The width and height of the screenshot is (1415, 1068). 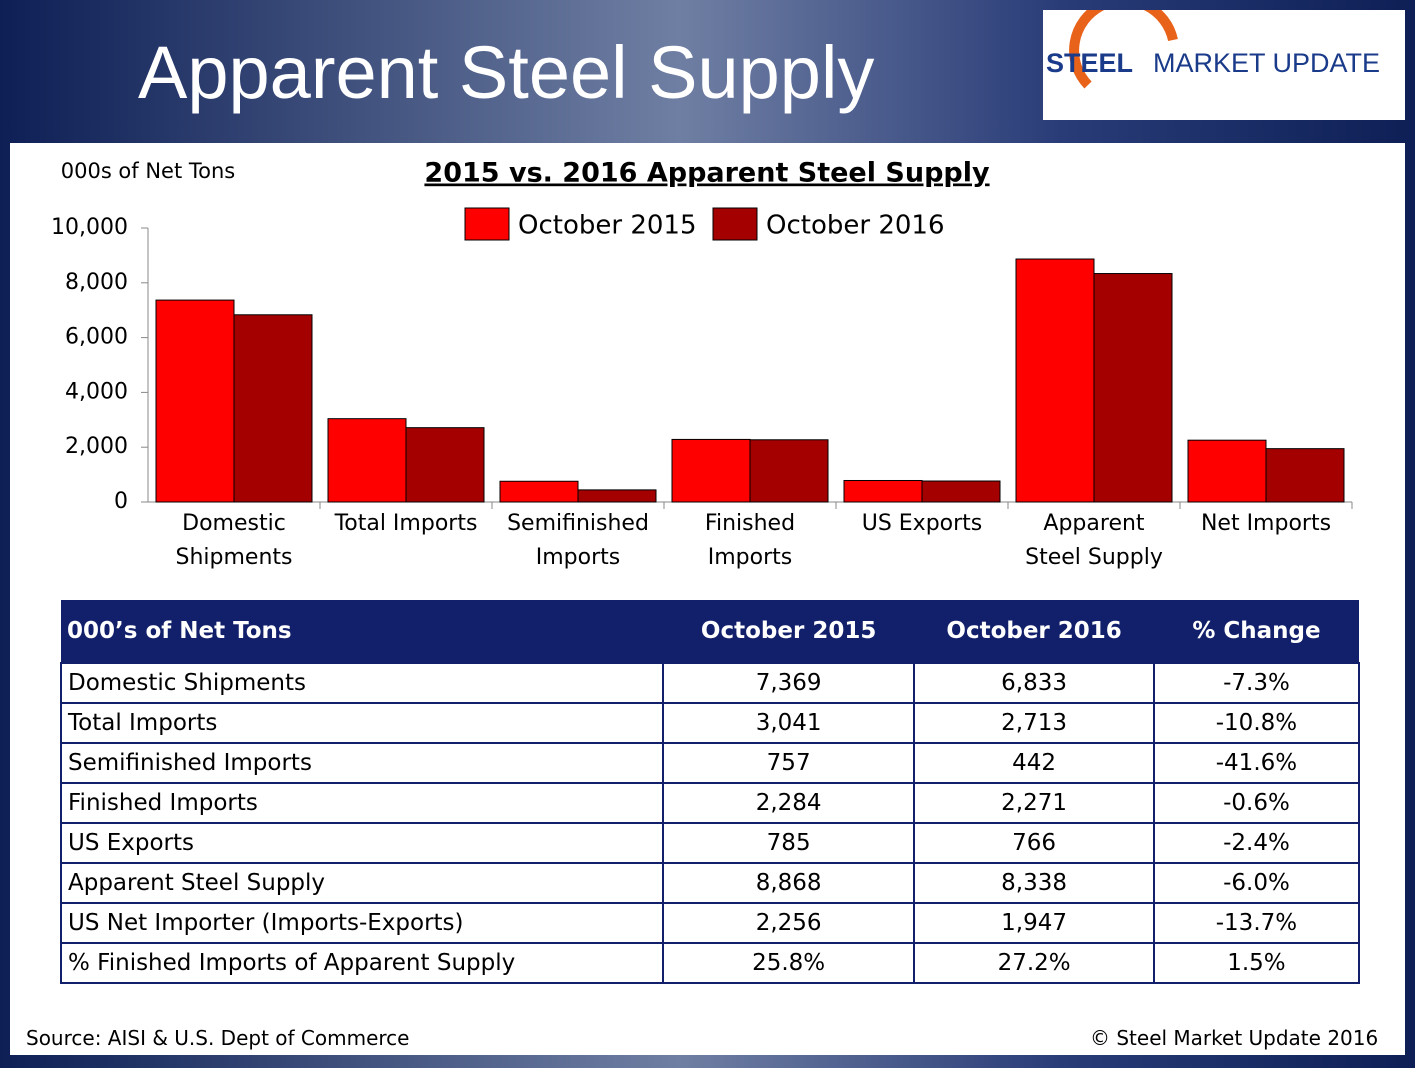 What do you see at coordinates (96, 282) in the screenshot?
I see `y-tick-label: 8,000` at bounding box center [96, 282].